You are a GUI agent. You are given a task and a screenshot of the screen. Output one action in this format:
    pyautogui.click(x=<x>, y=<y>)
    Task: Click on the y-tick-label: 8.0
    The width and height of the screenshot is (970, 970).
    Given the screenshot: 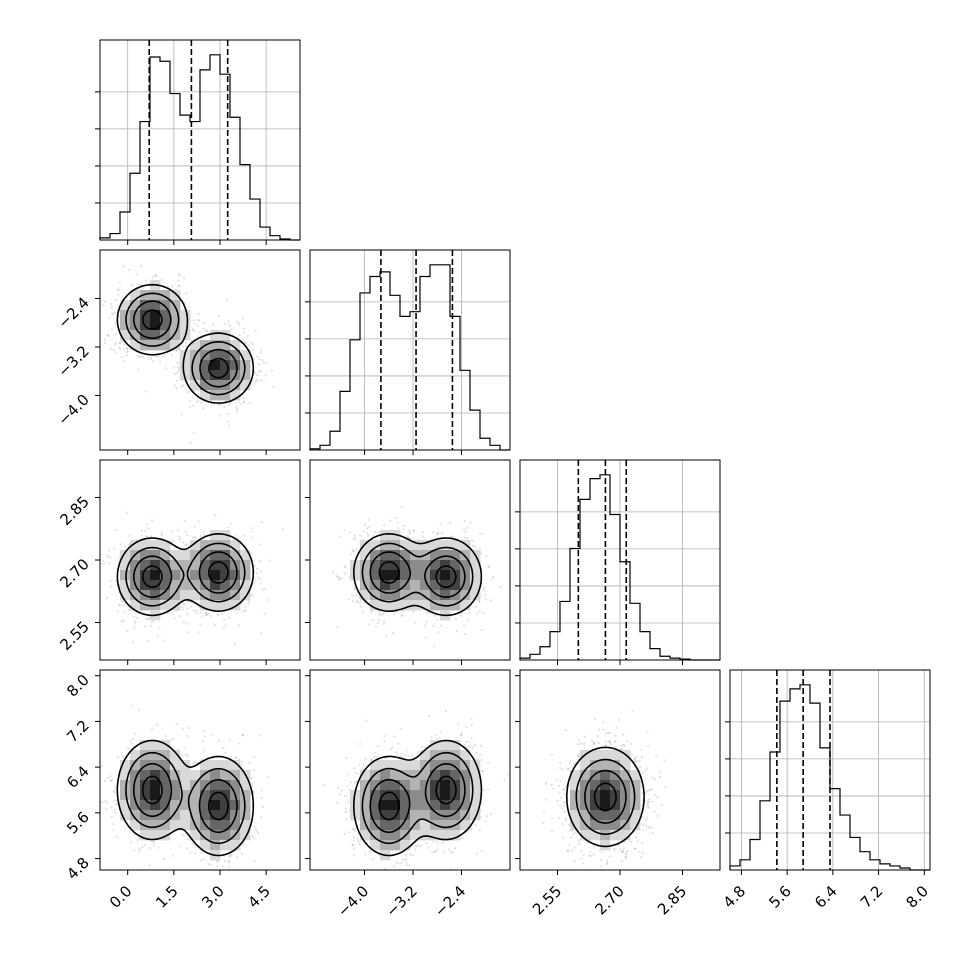 What is the action you would take?
    pyautogui.click(x=78, y=686)
    